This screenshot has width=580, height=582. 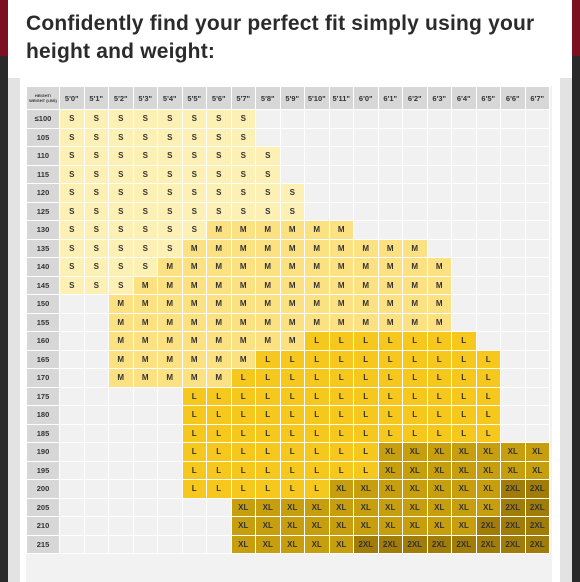 What do you see at coordinates (288, 193) in the screenshot?
I see `table-row: 120 S S S S S S S S S S` at bounding box center [288, 193].